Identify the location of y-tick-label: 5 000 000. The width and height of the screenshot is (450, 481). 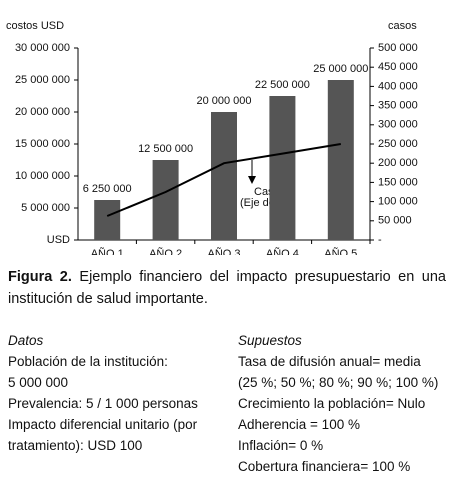
(45, 208).